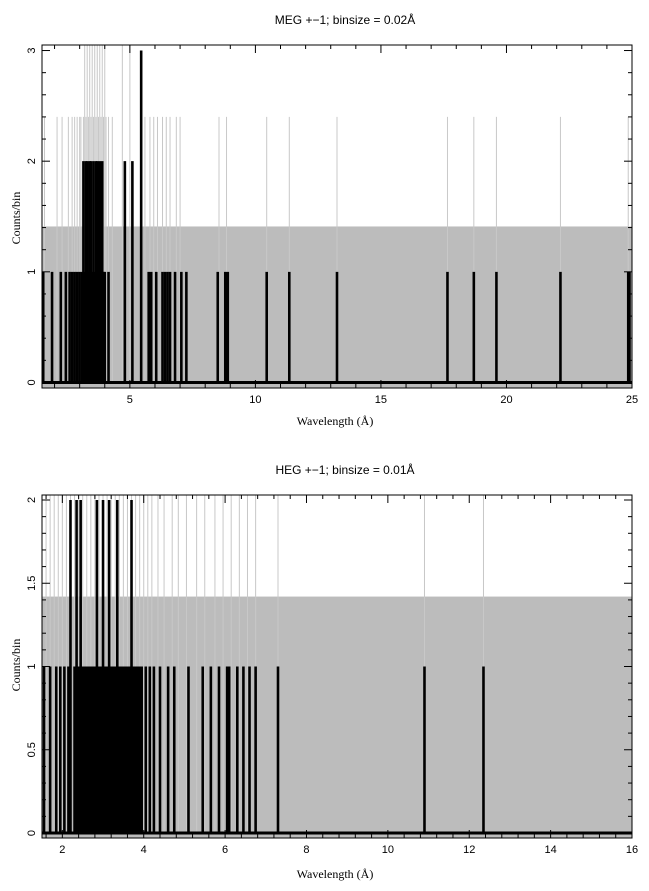 The image size is (649, 891). I want to click on meg-y-tick-label: 3, so click(32, 50).